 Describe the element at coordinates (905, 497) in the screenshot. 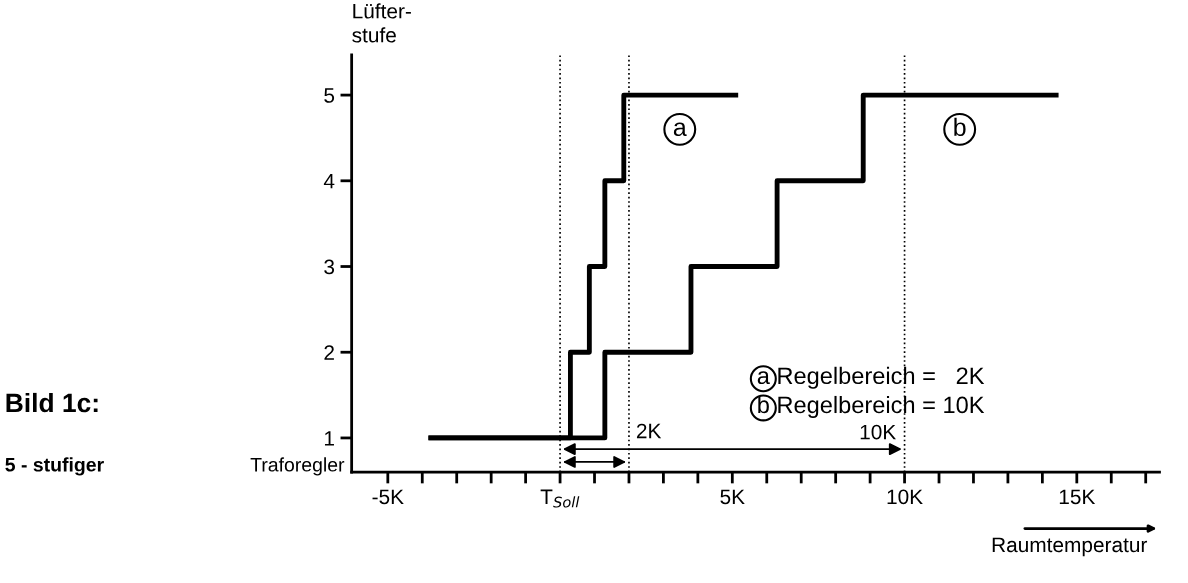

I see `x-tick-label: 10K` at that location.